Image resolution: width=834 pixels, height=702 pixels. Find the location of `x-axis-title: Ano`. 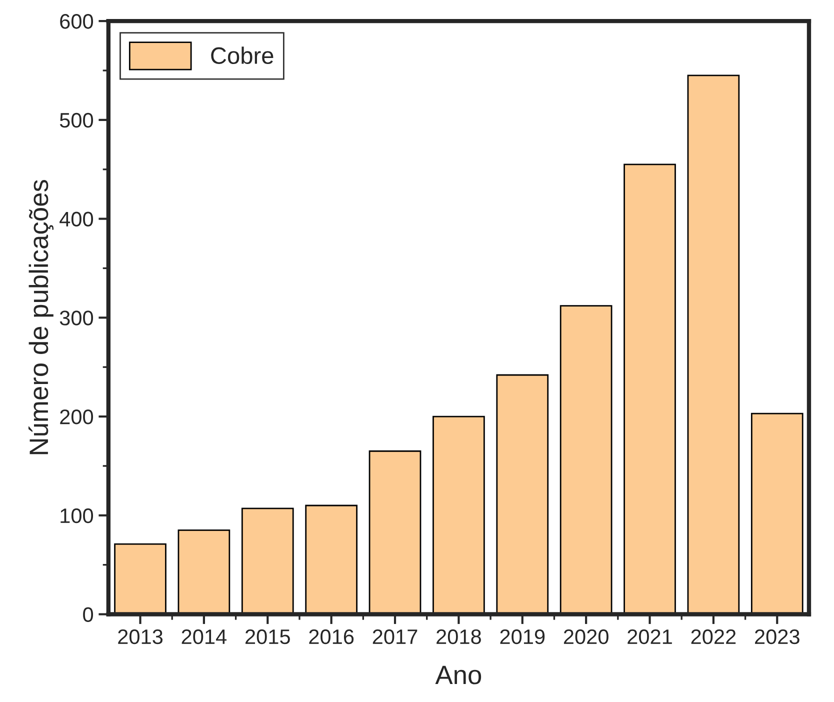

x-axis-title: Ano is located at coordinates (458, 675).